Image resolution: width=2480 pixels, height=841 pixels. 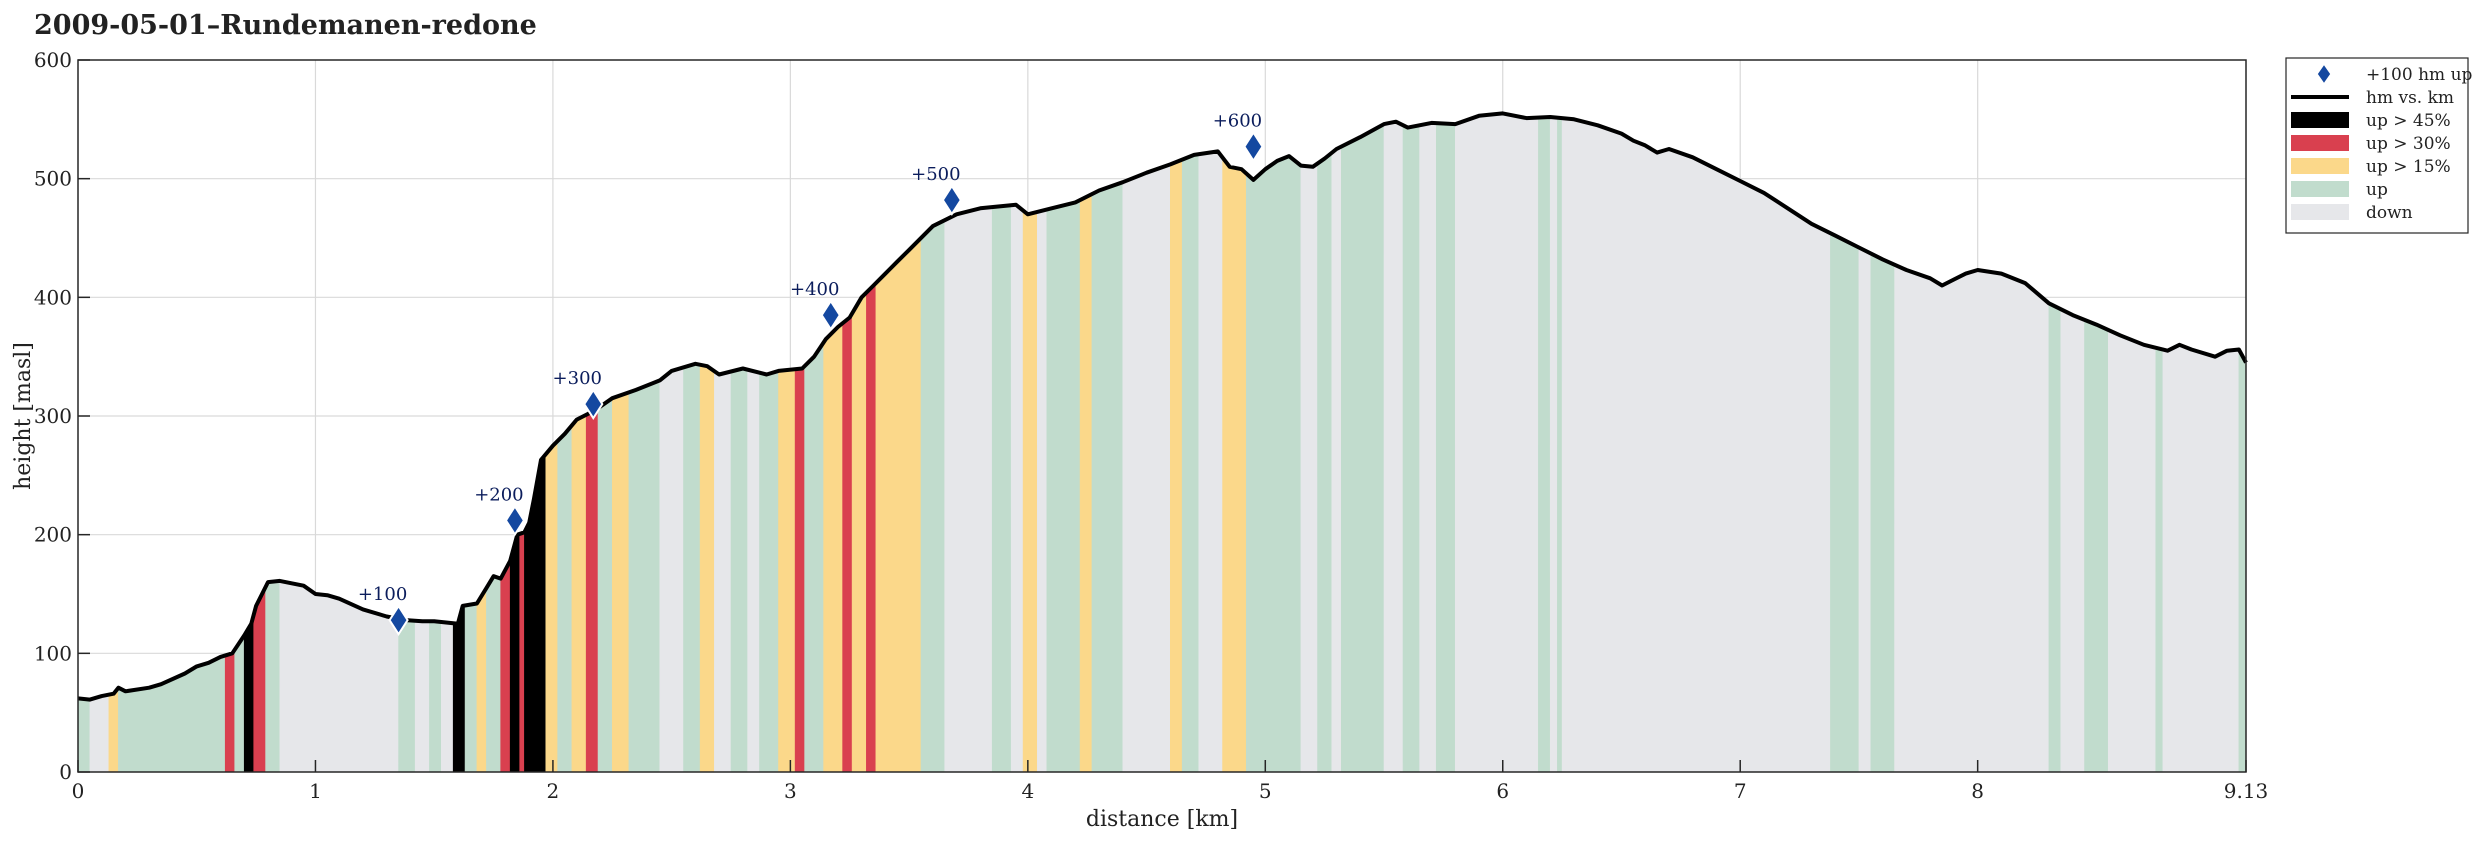 I want to click on x-tick-label: 8, so click(x=1977, y=791).